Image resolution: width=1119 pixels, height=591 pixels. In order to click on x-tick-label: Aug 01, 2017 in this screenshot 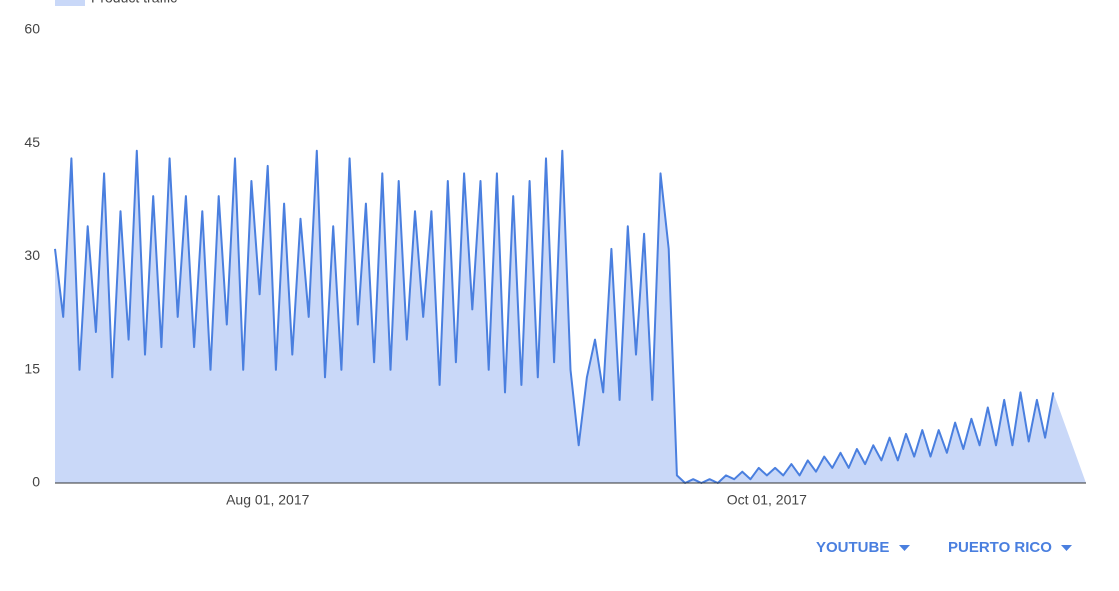, I will do `click(268, 500)`.